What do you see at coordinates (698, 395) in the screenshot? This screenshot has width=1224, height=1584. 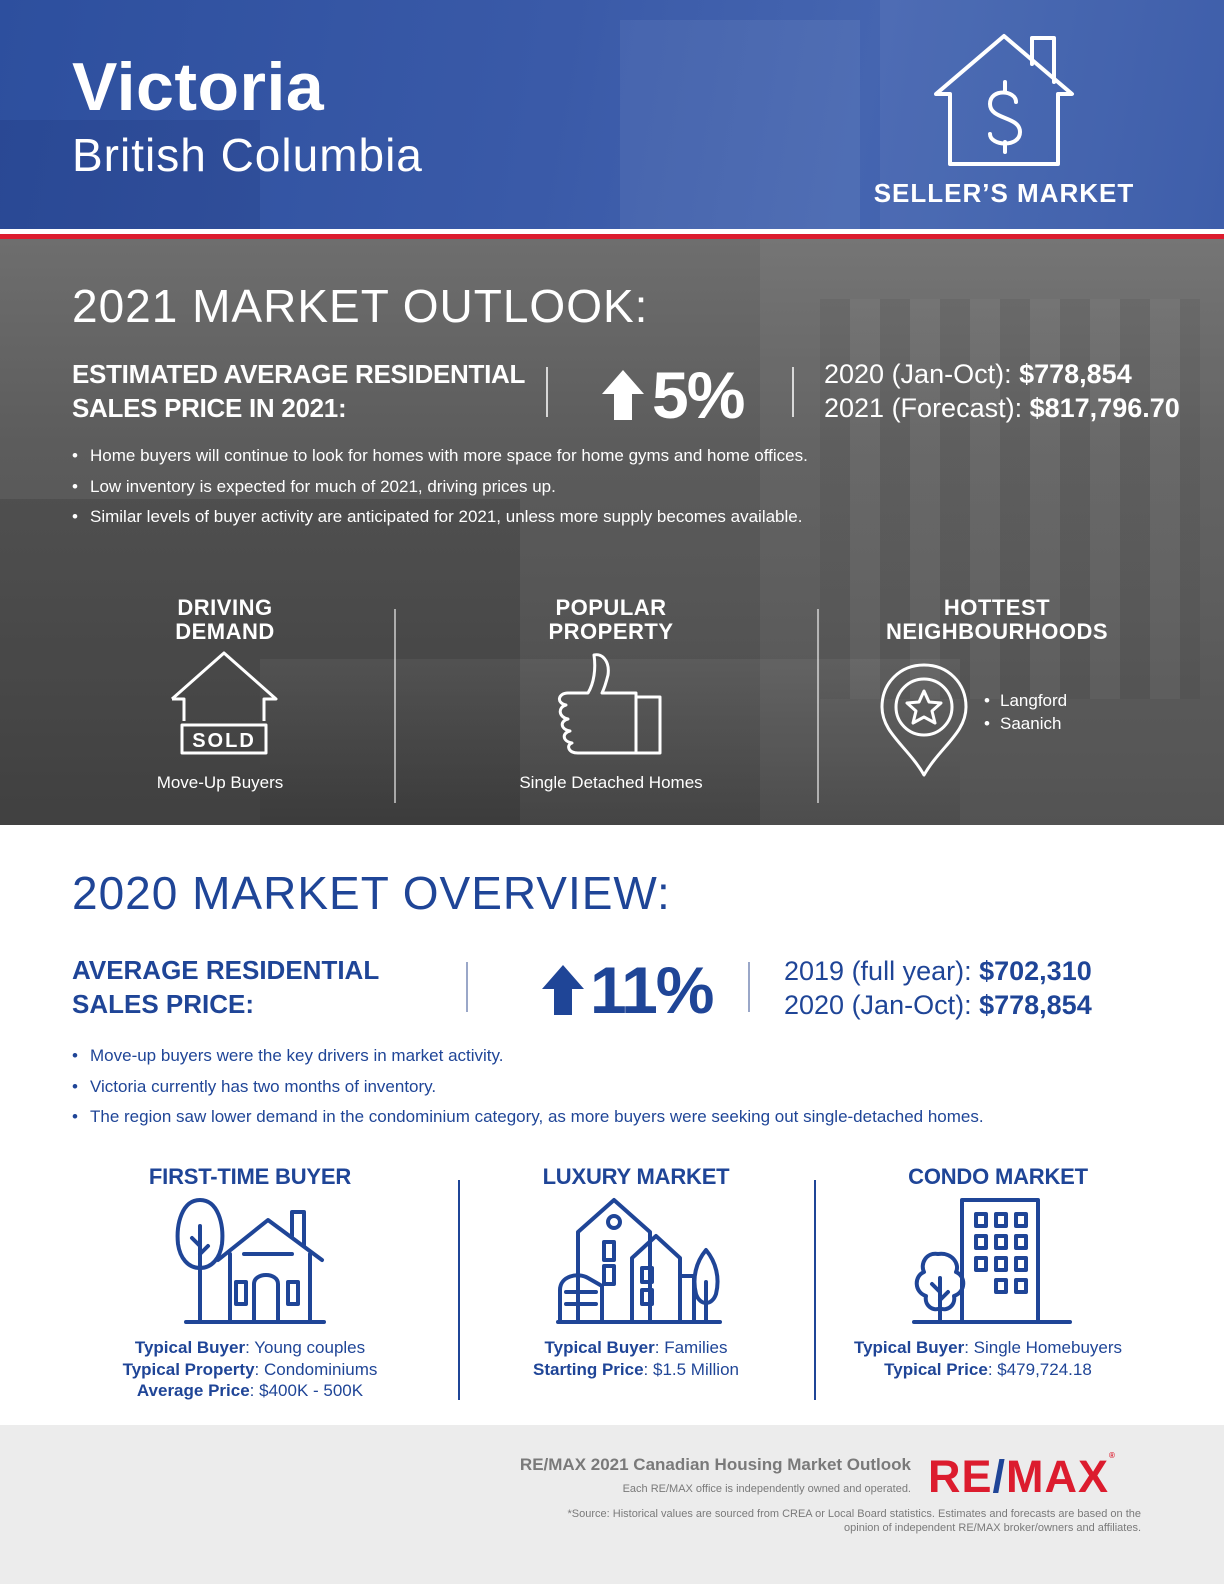 I see `outlook-change-value: 5%` at bounding box center [698, 395].